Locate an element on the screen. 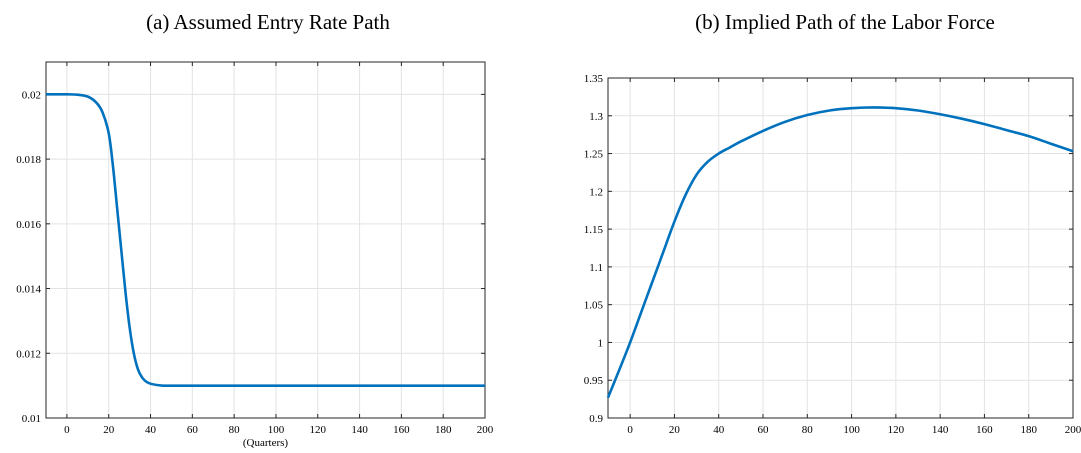 This screenshot has width=1081, height=453. chart-a-xtick-label: 160 is located at coordinates (401, 430).